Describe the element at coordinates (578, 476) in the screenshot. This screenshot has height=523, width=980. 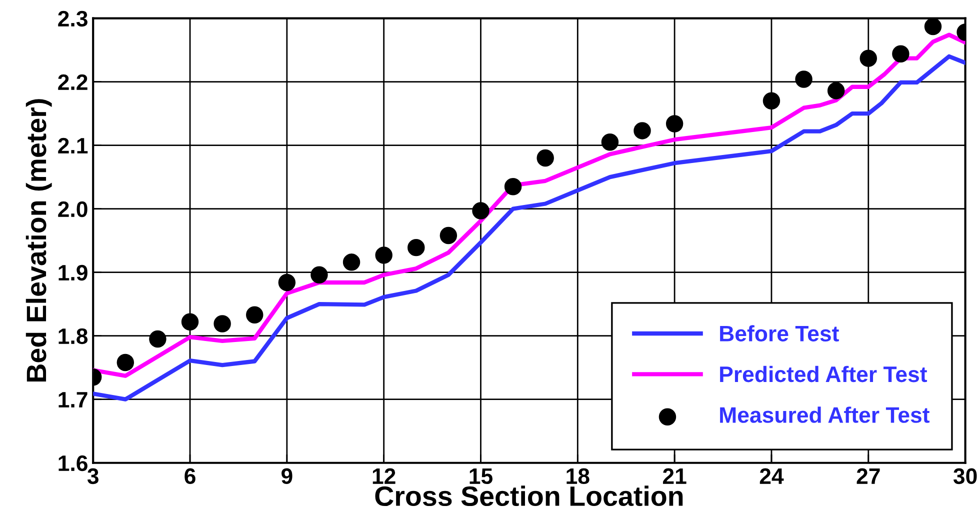
I see `x-tick-label: 18` at that location.